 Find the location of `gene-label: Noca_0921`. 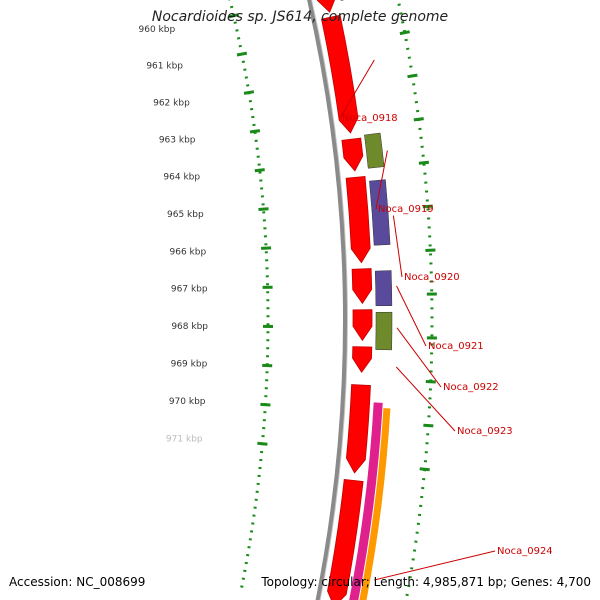

gene-label: Noca_0921 is located at coordinates (456, 346).